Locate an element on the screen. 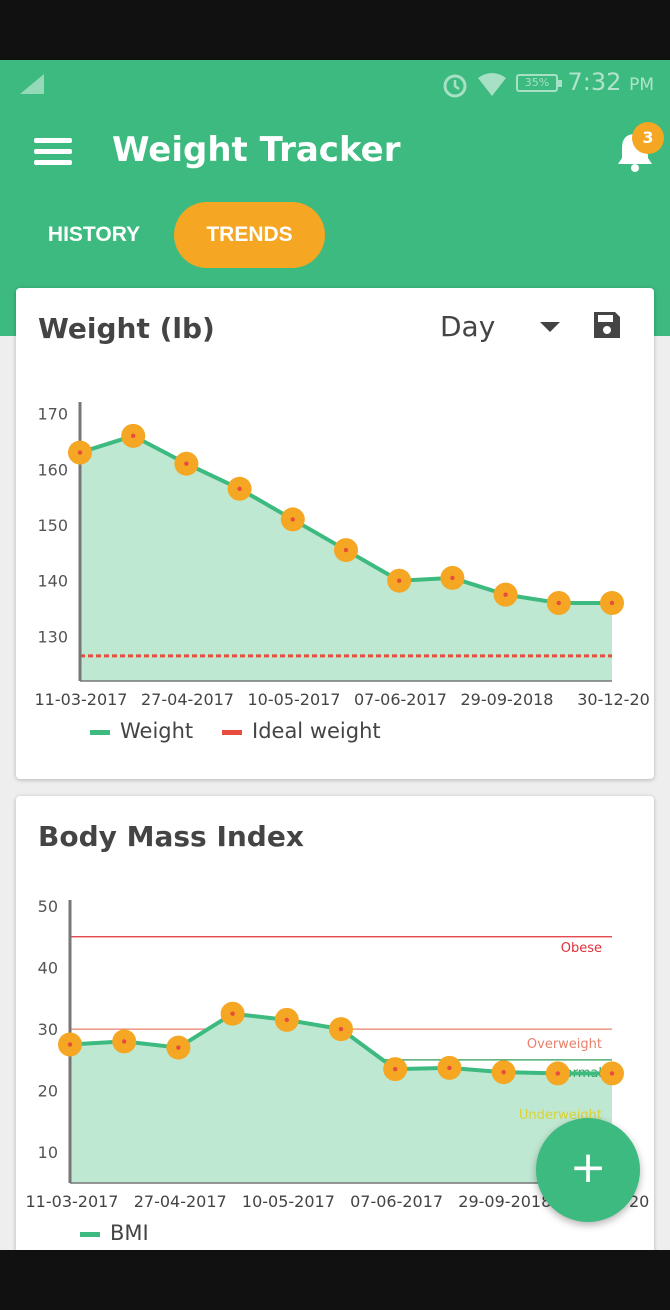 The image size is (670, 1310). save-icon is located at coordinates (607, 325).